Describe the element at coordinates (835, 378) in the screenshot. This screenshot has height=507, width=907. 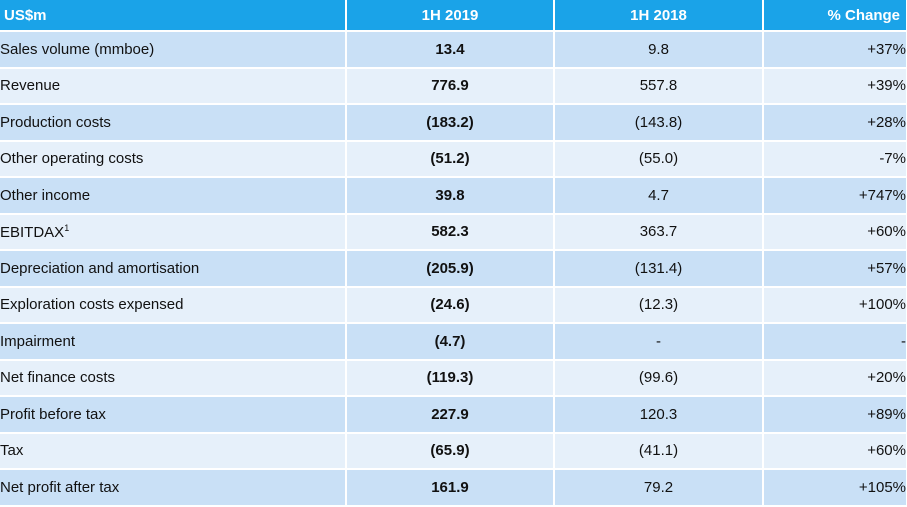
I see `value-change: +20%` at that location.